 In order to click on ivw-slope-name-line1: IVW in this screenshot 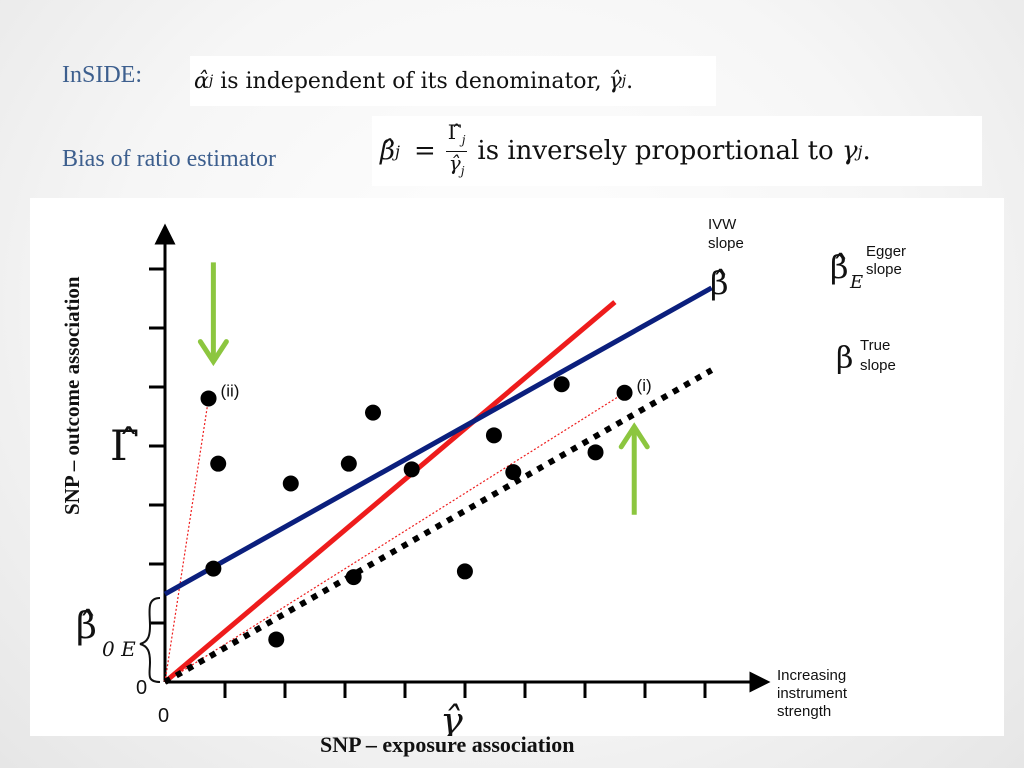, I will do `click(722, 224)`.